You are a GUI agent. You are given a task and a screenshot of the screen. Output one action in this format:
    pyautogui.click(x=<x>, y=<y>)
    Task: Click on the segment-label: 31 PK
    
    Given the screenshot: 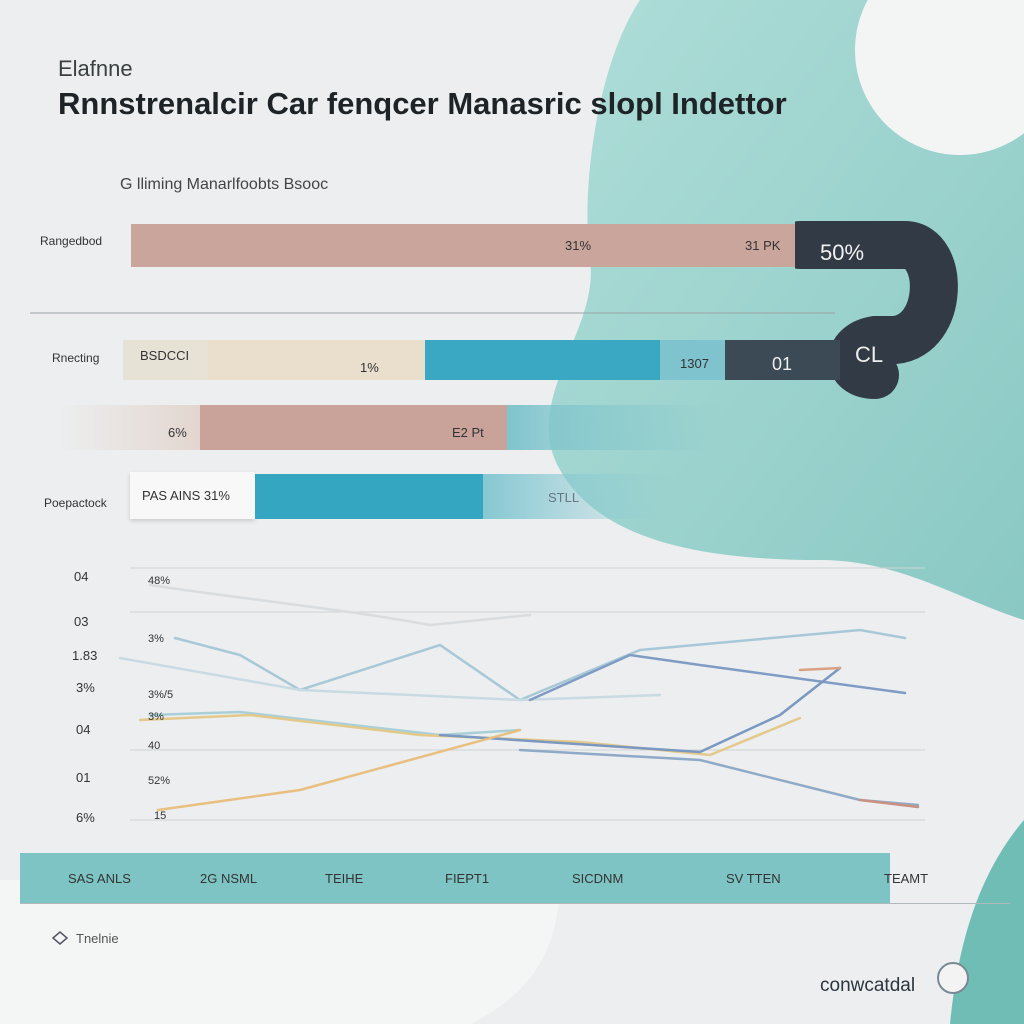 What is the action you would take?
    pyautogui.click(x=763, y=245)
    